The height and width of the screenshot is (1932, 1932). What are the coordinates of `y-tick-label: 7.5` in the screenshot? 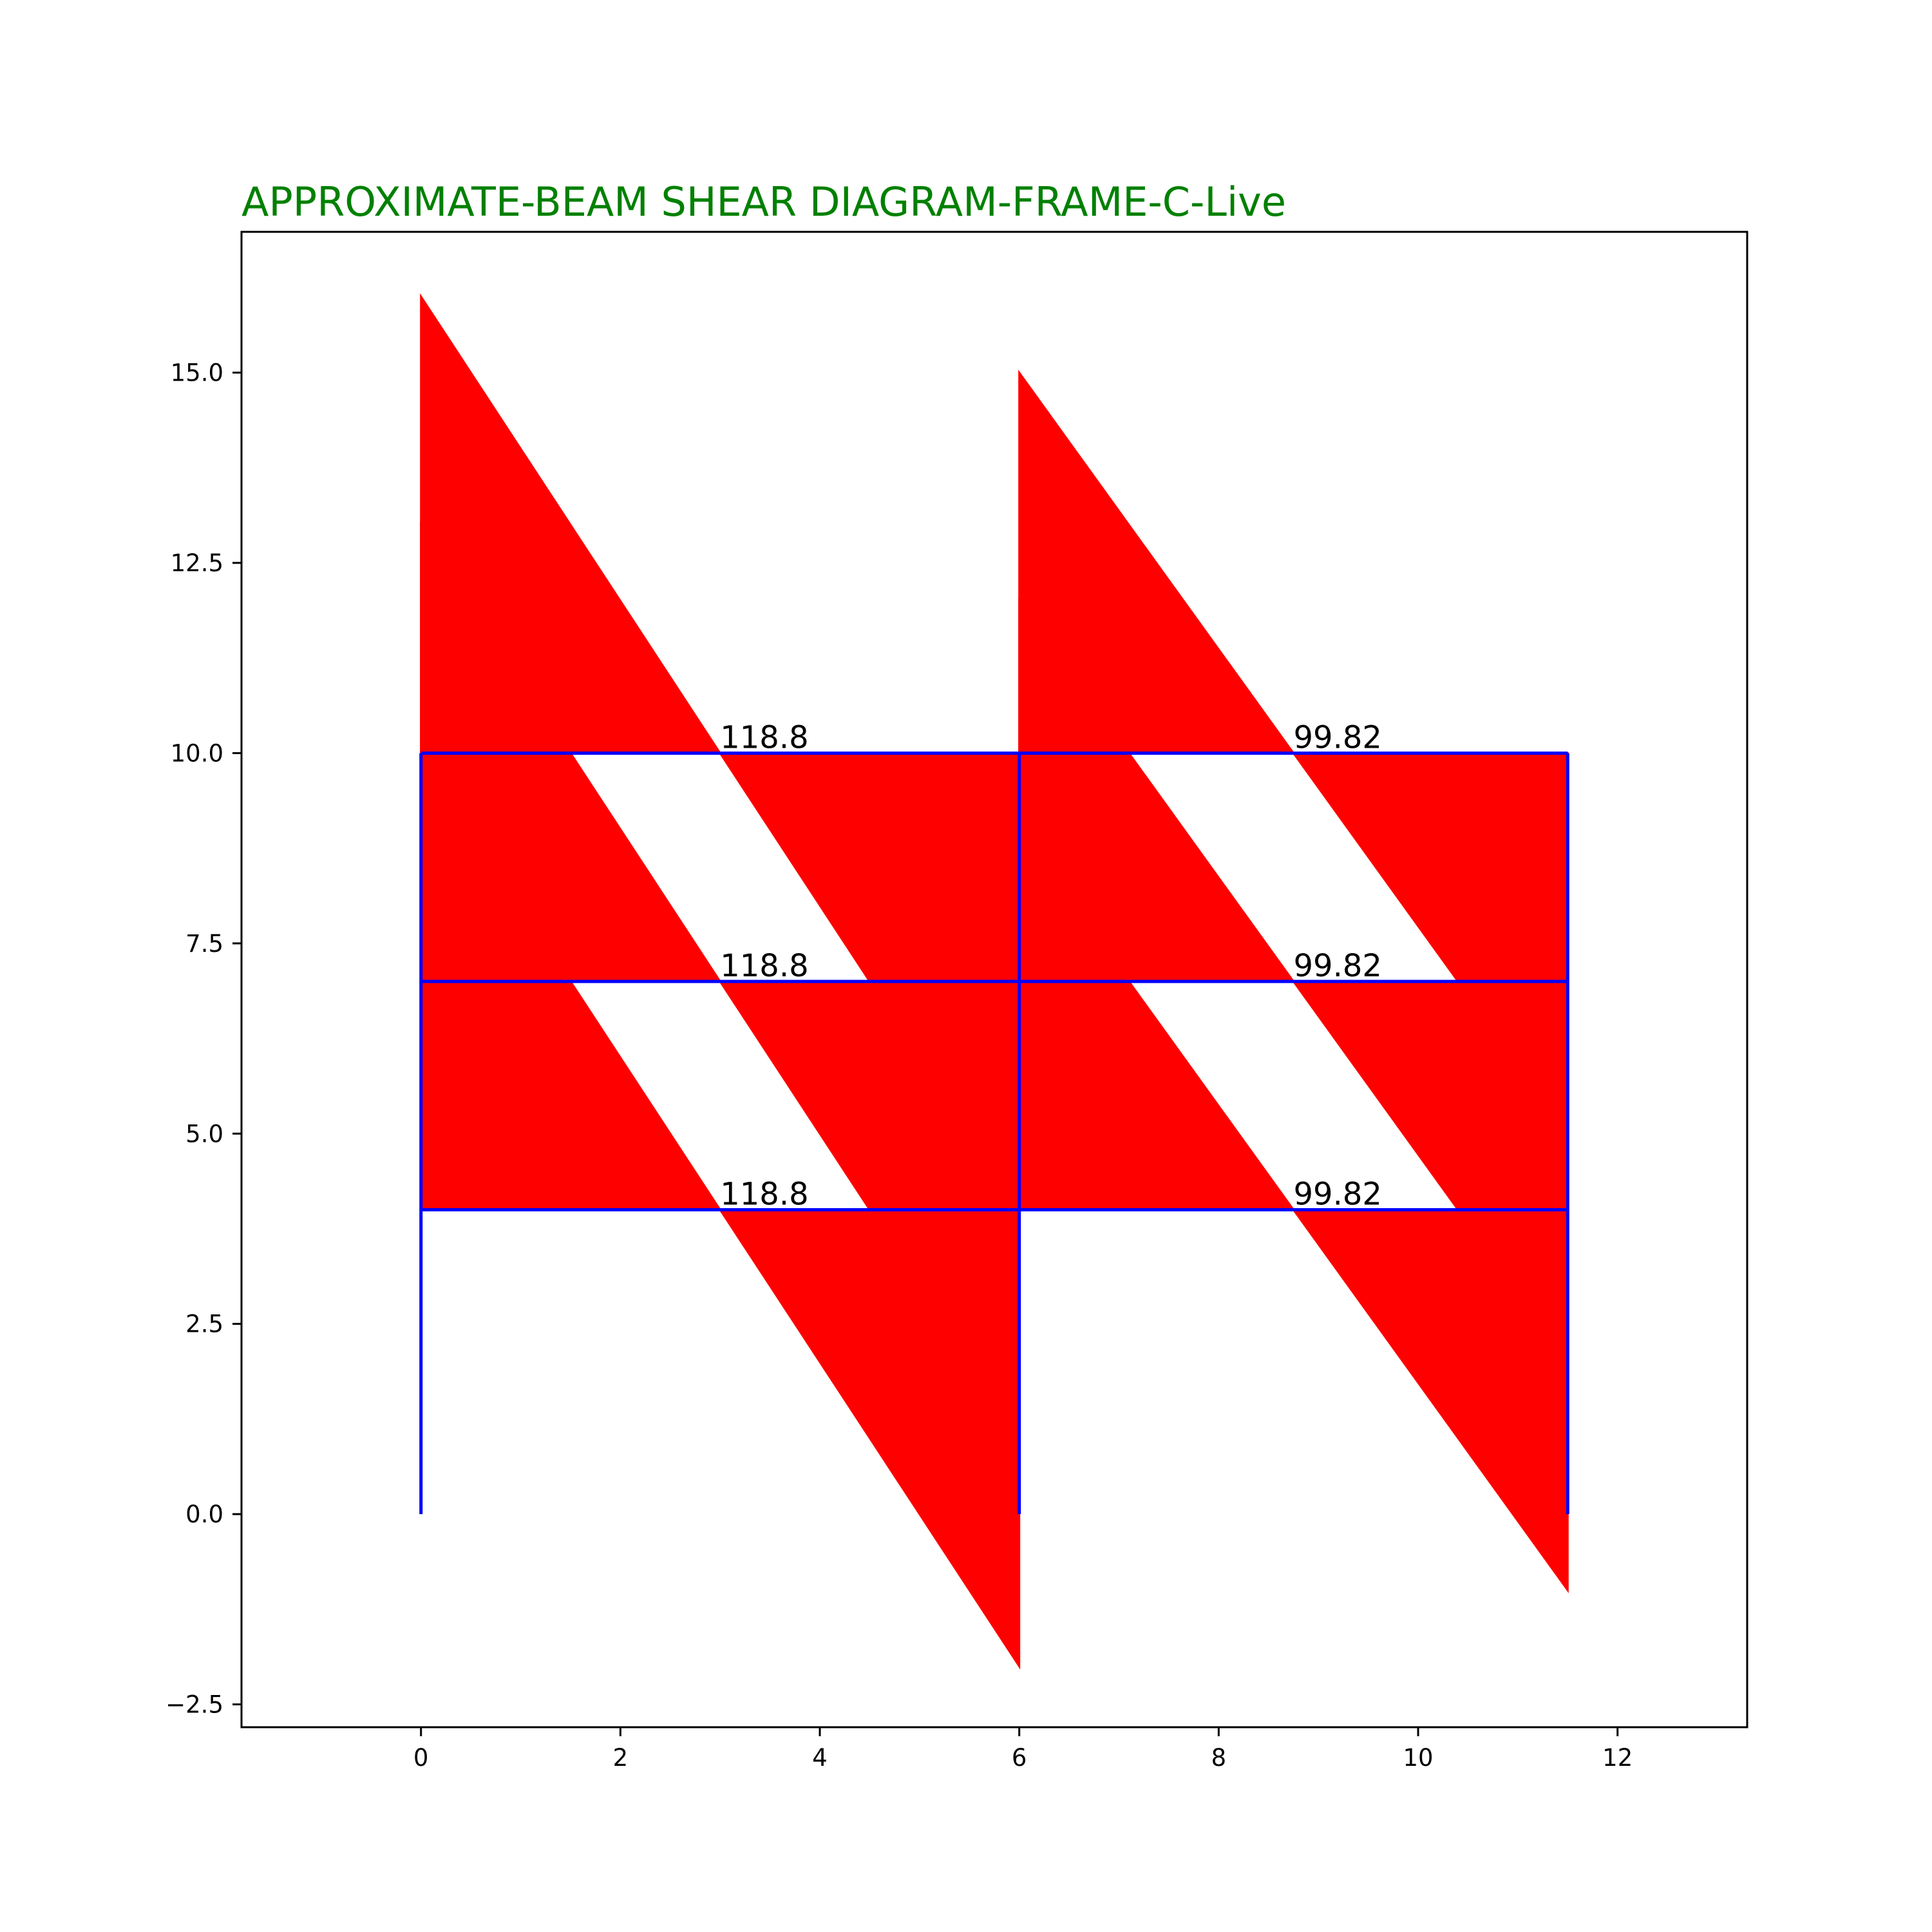 It's located at (204, 944).